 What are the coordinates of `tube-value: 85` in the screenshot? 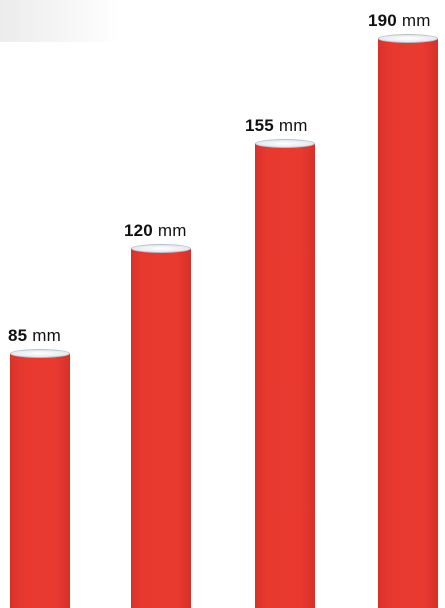 It's located at (17, 335).